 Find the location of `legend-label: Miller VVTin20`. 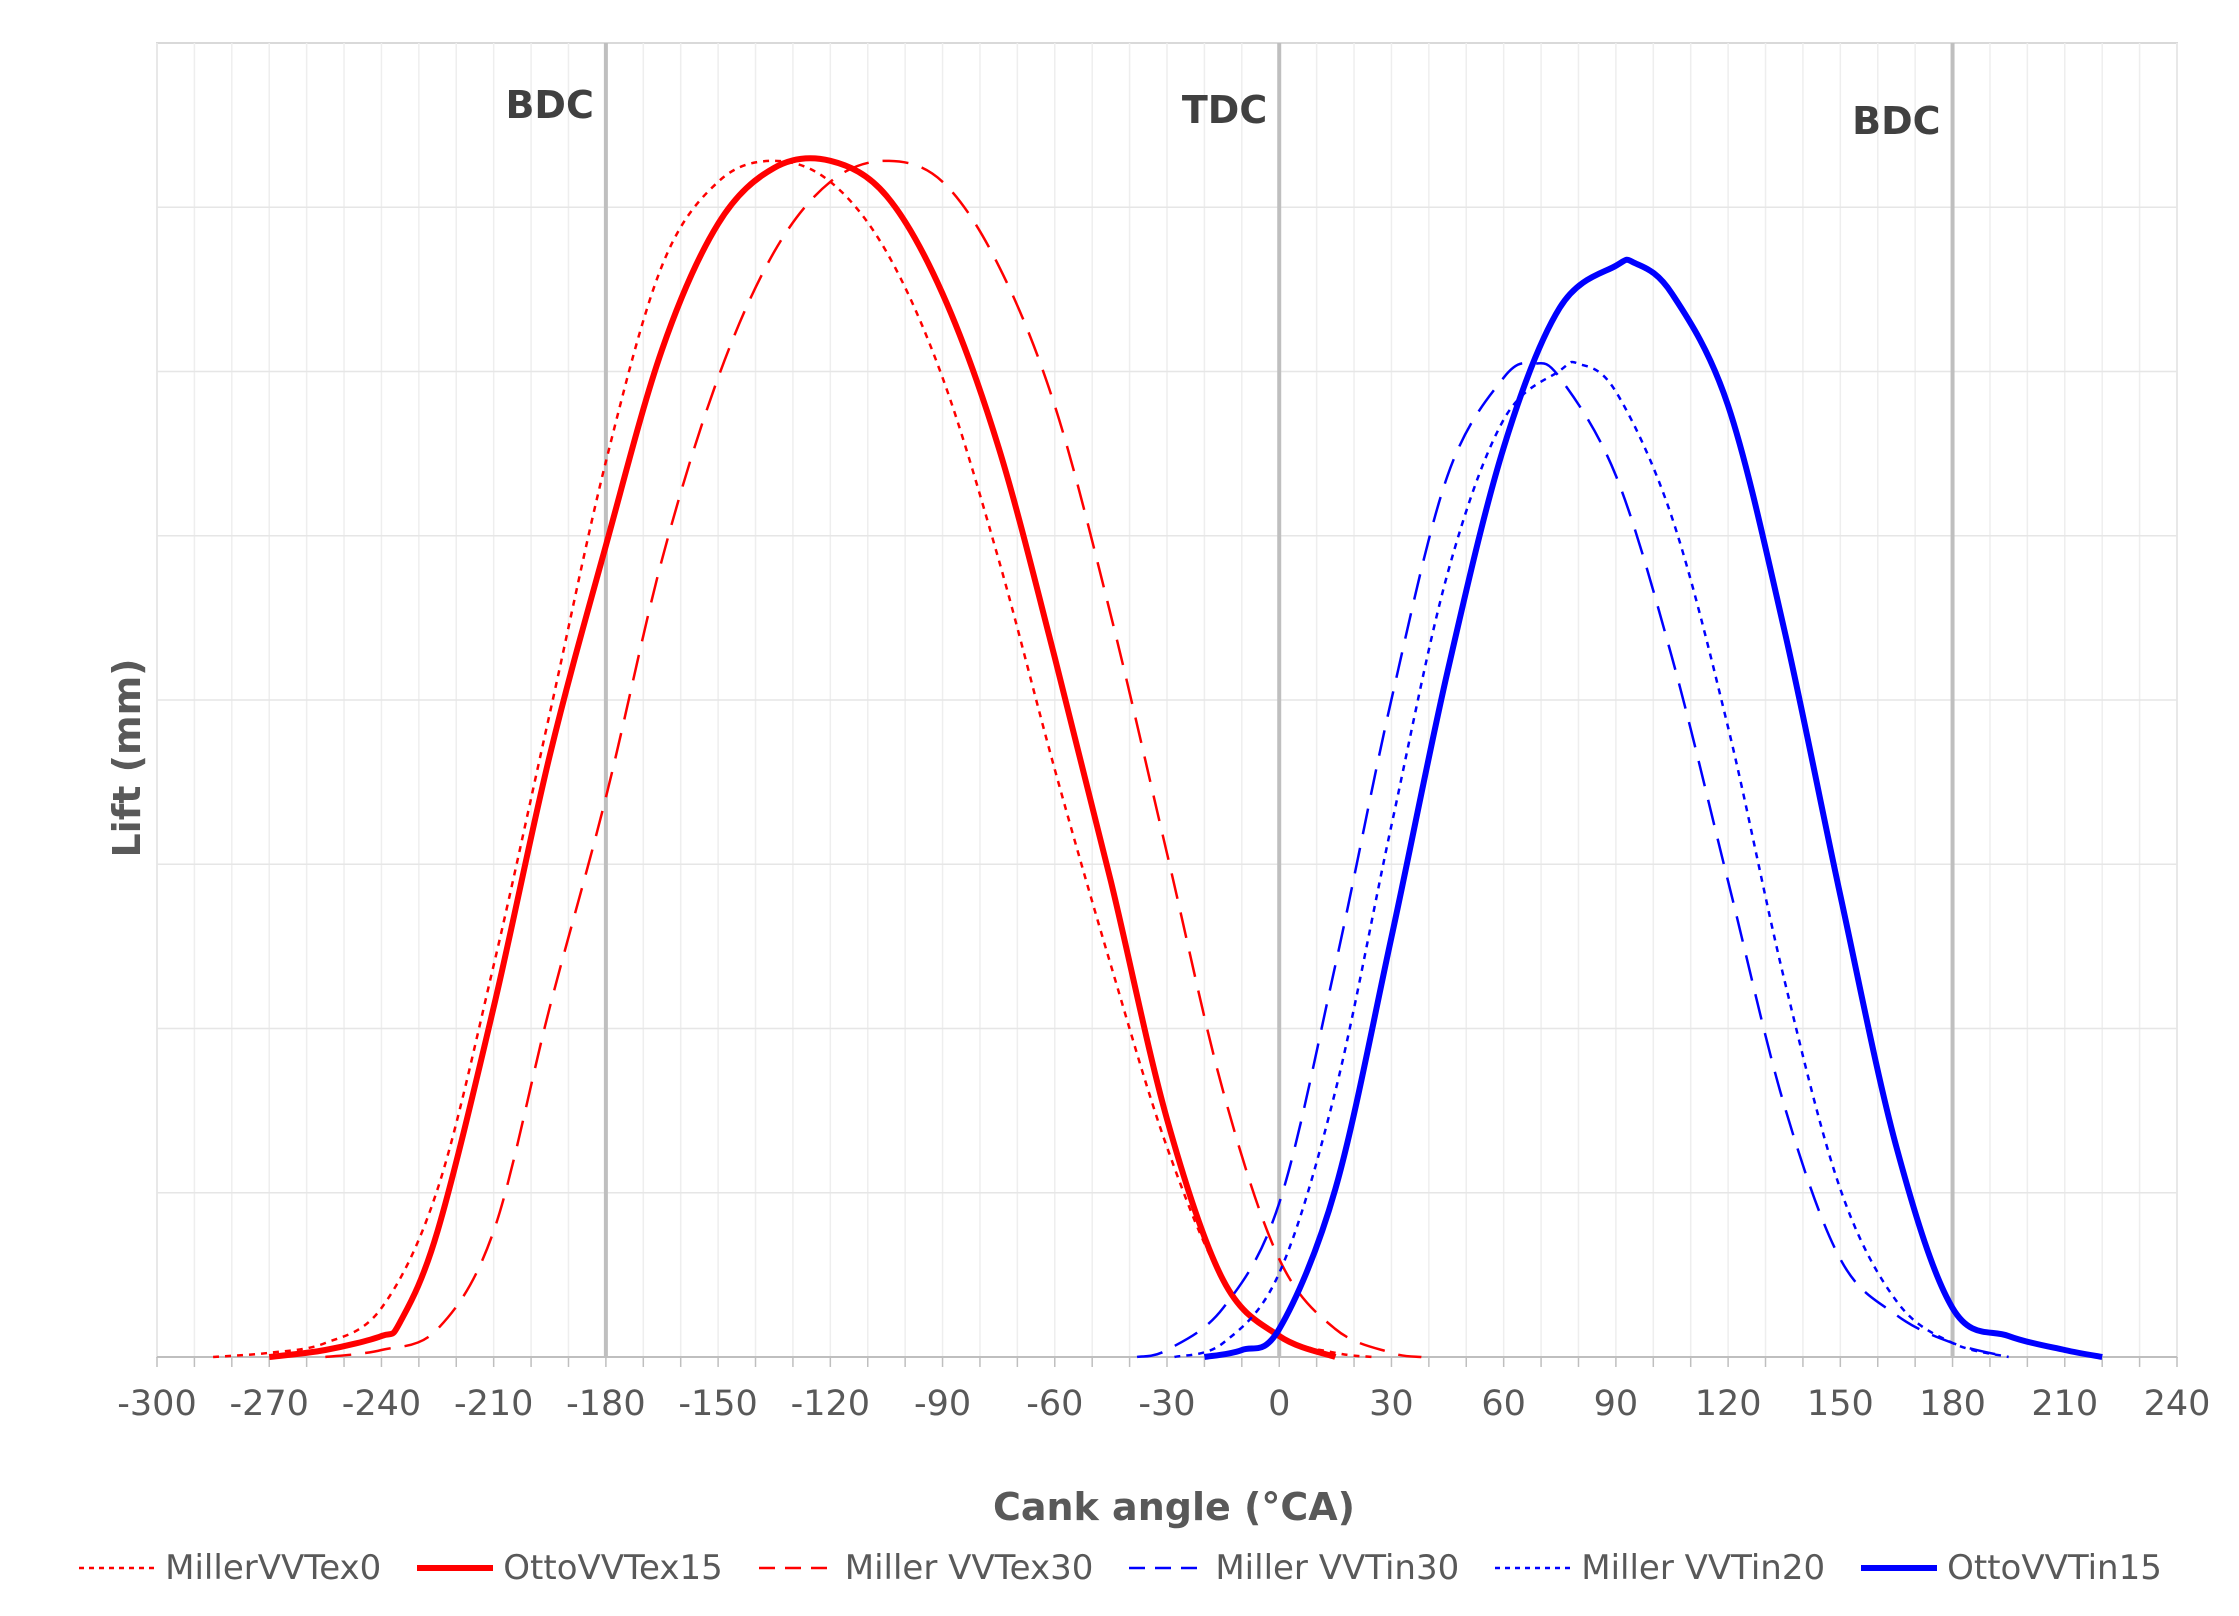

legend-label: Miller VVTin20 is located at coordinates (1703, 1568).